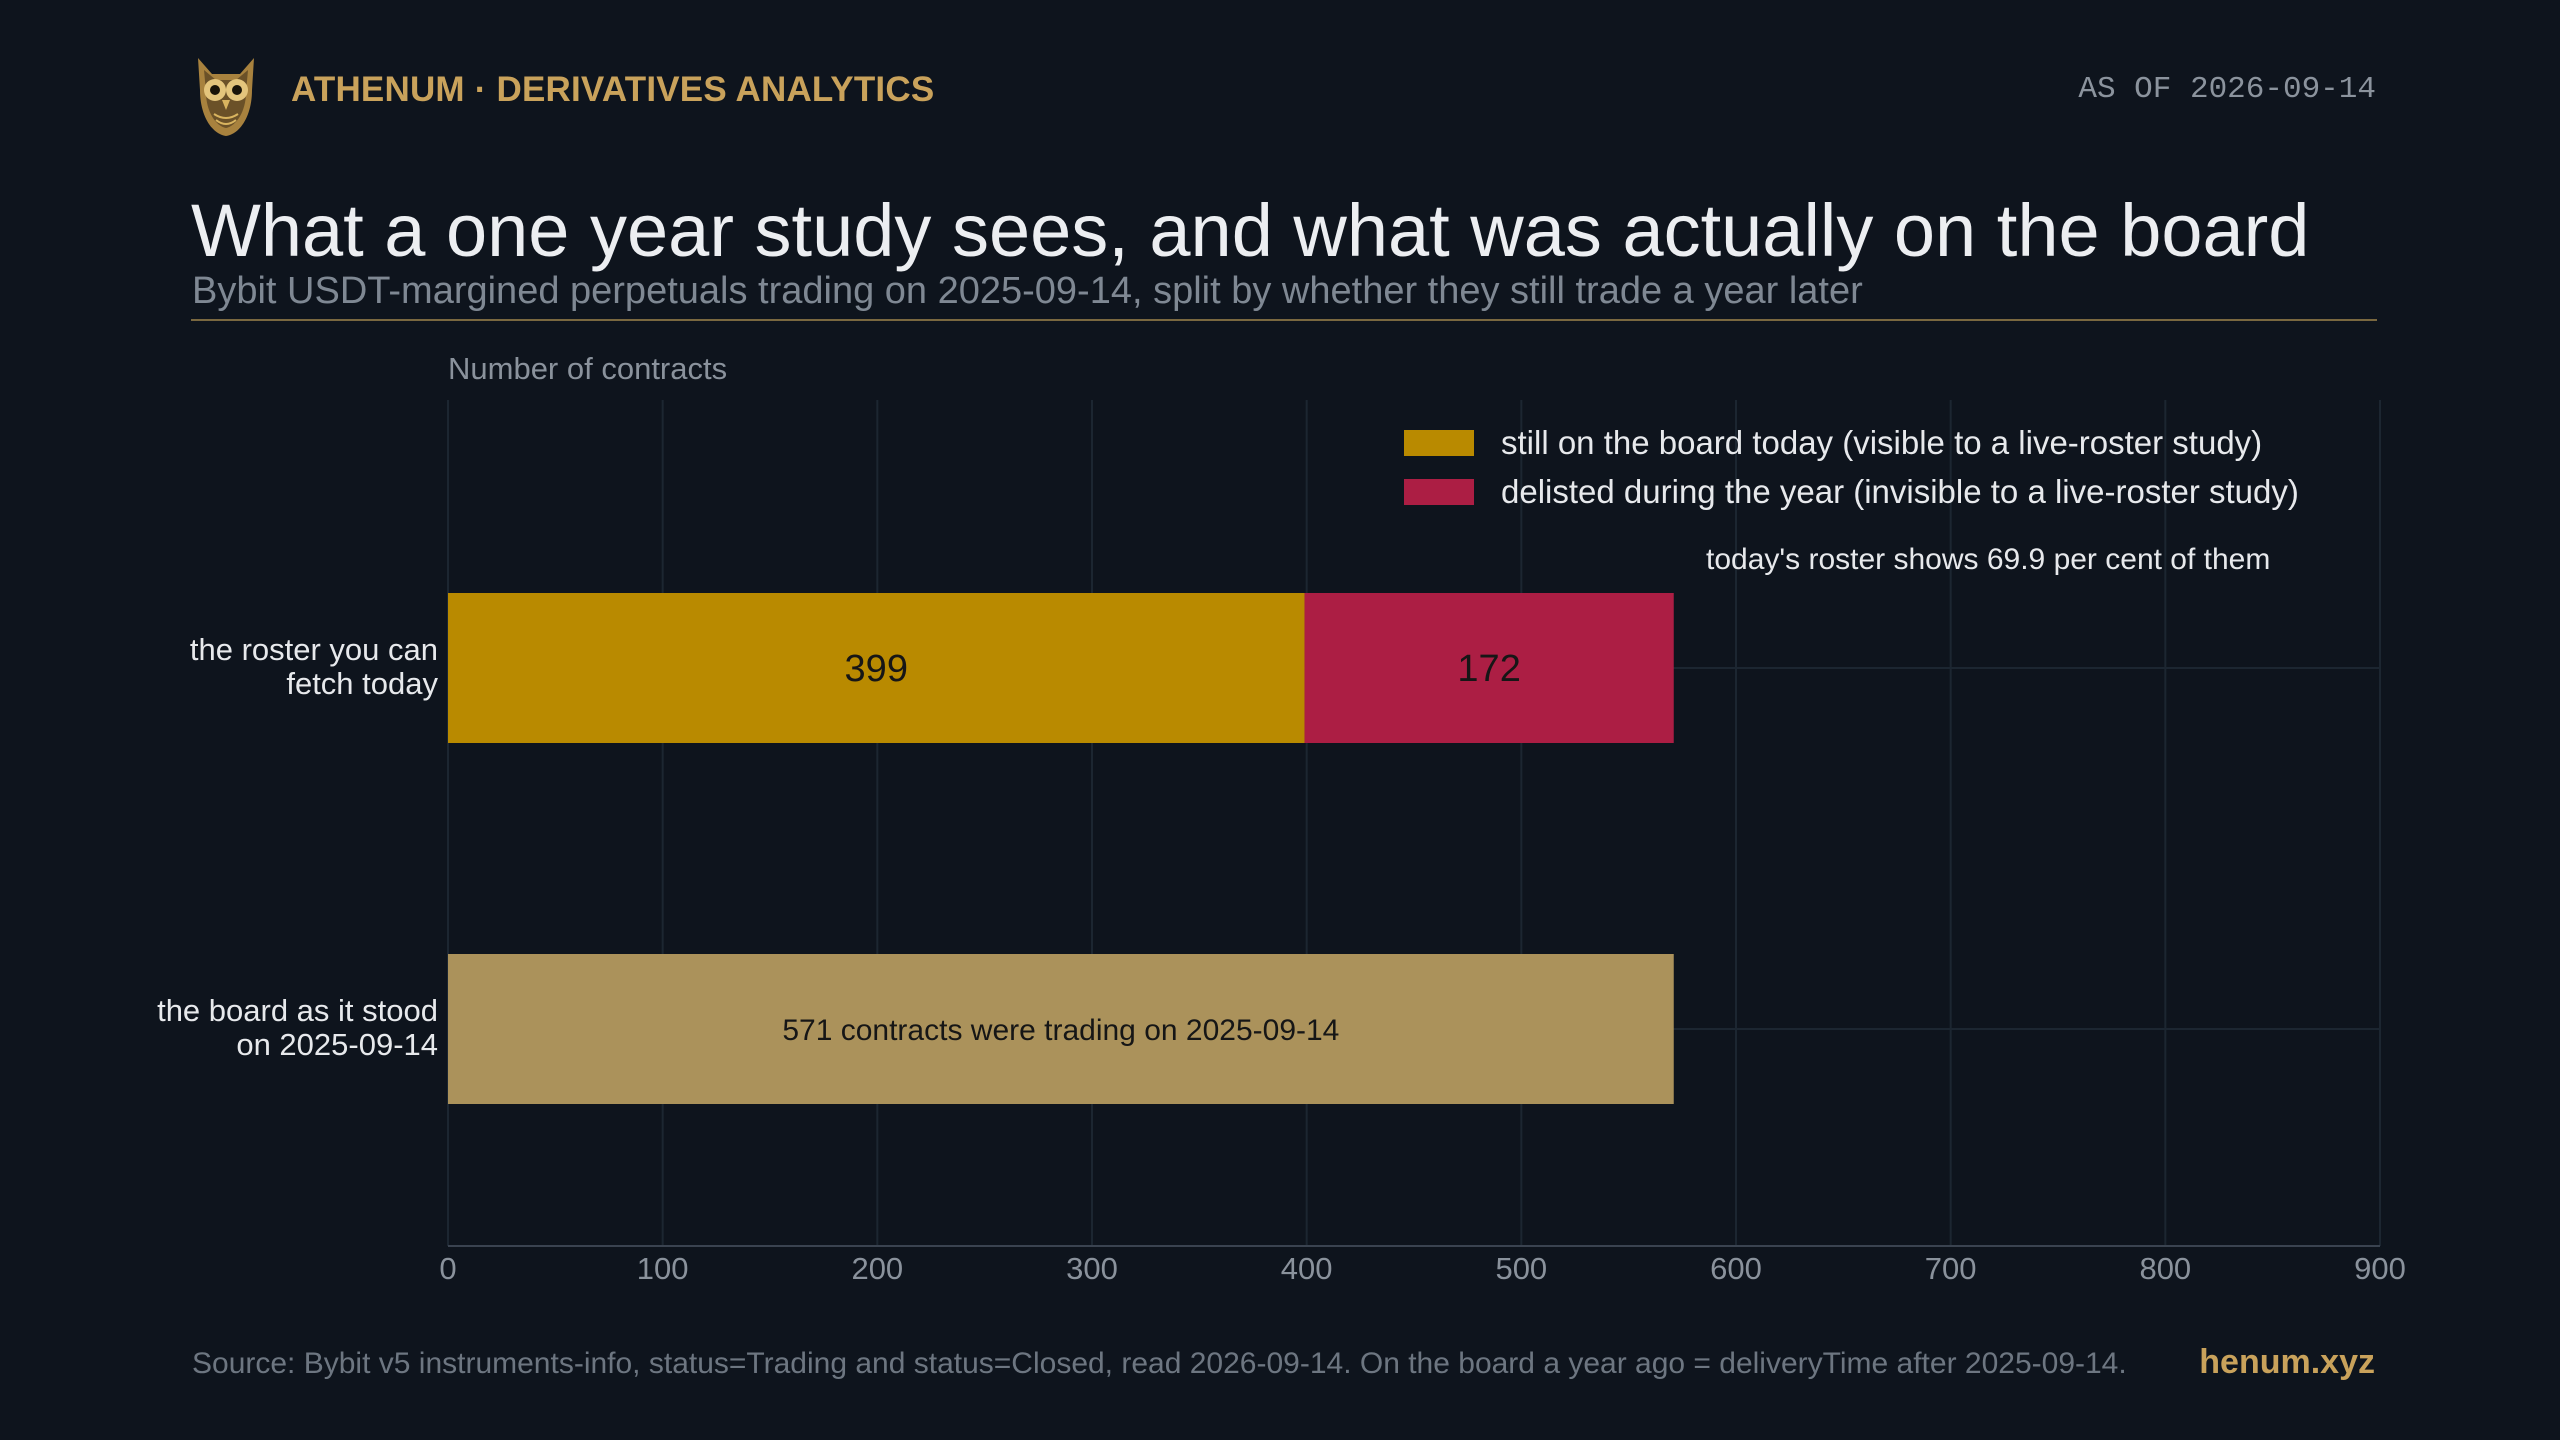  What do you see at coordinates (587, 368) in the screenshot?
I see `axis-title: Number of contracts` at bounding box center [587, 368].